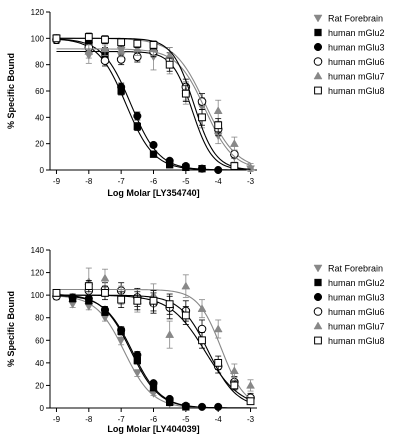 The image size is (413, 440). What do you see at coordinates (153, 429) in the screenshot?
I see `x-axis-title: Log Molar [LY404039]` at bounding box center [153, 429].